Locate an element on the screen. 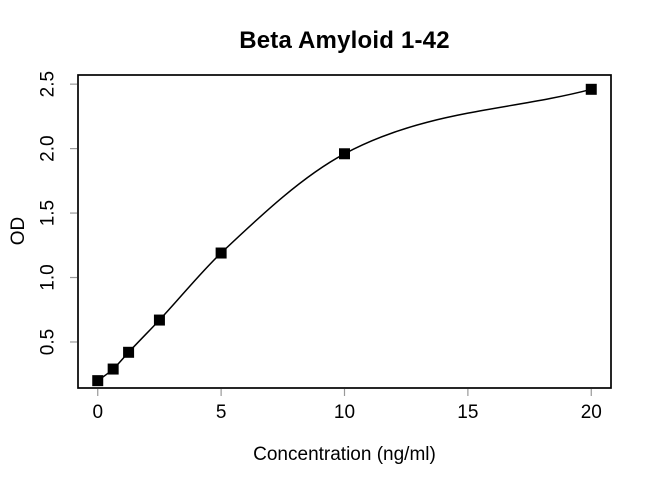 The height and width of the screenshot is (488, 650). x-tick-label: 15 is located at coordinates (467, 412).